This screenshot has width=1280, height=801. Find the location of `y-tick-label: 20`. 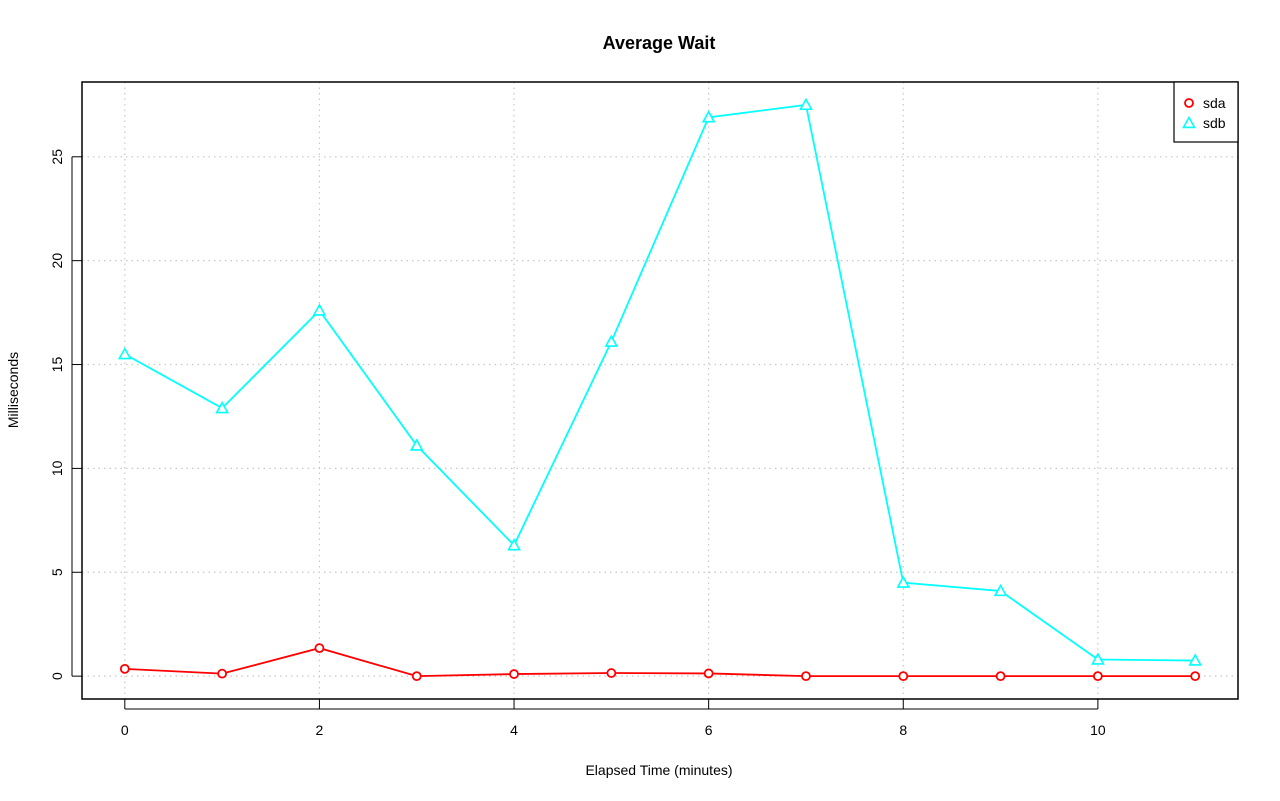

y-tick-label: 20 is located at coordinates (57, 261).